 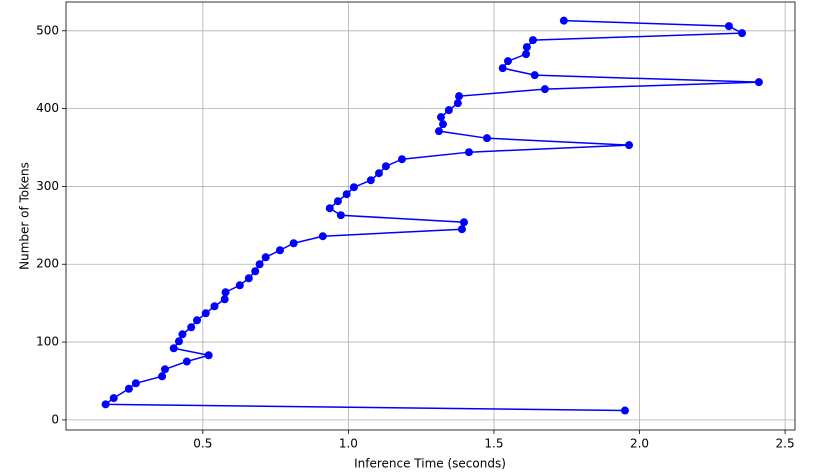 I want to click on x-axis-title: Inference Time (seconds), so click(x=430, y=464).